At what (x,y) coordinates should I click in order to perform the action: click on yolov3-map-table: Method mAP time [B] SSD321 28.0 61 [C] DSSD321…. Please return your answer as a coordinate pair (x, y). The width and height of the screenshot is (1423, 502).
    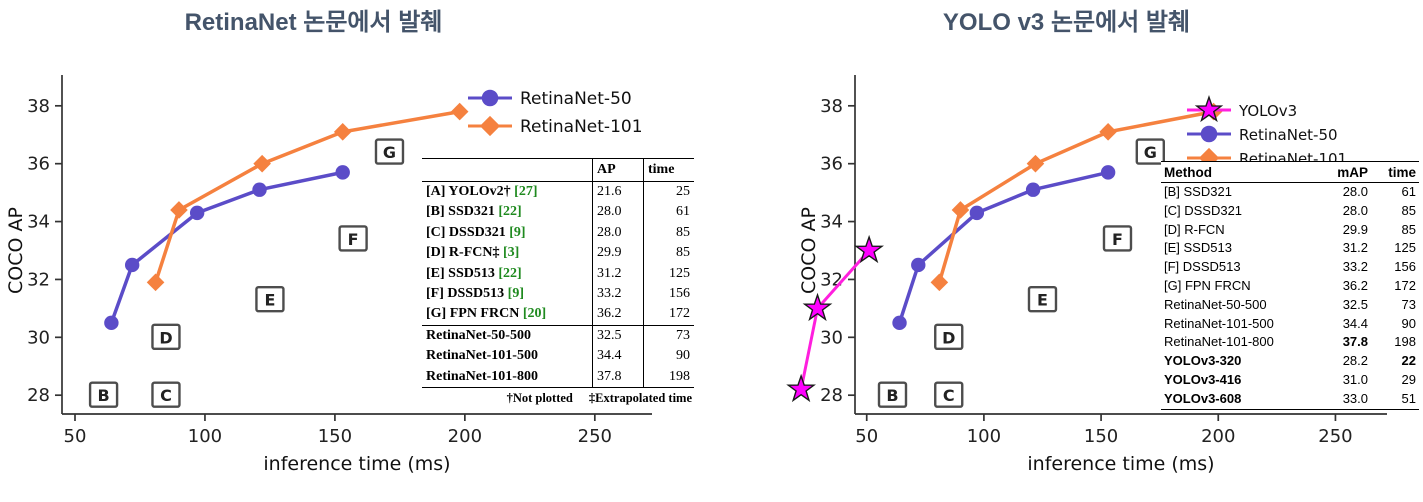
    Looking at the image, I should click on (1290, 285).